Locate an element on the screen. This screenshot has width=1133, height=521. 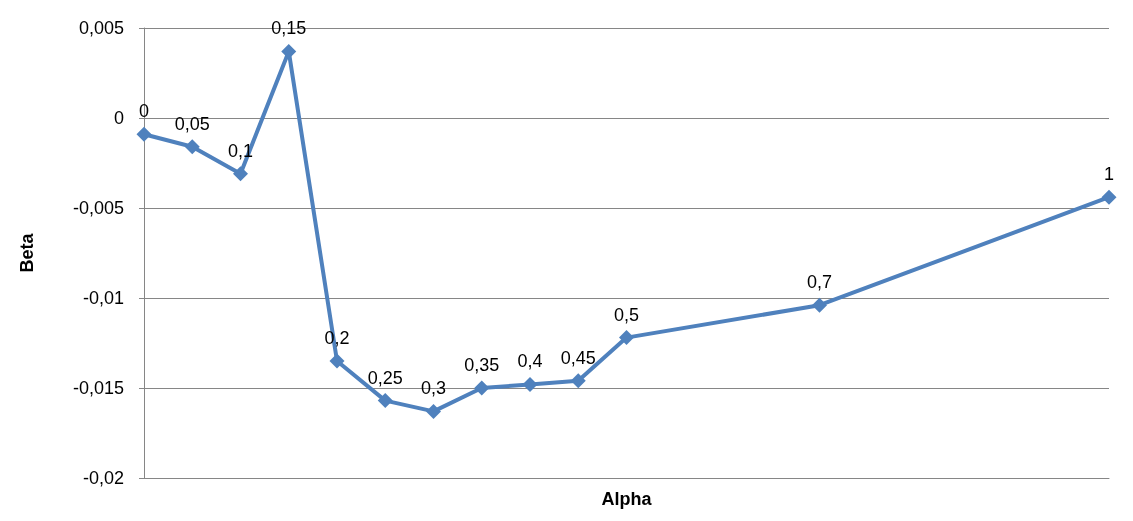
annotation: 0,45 is located at coordinates (578, 357).